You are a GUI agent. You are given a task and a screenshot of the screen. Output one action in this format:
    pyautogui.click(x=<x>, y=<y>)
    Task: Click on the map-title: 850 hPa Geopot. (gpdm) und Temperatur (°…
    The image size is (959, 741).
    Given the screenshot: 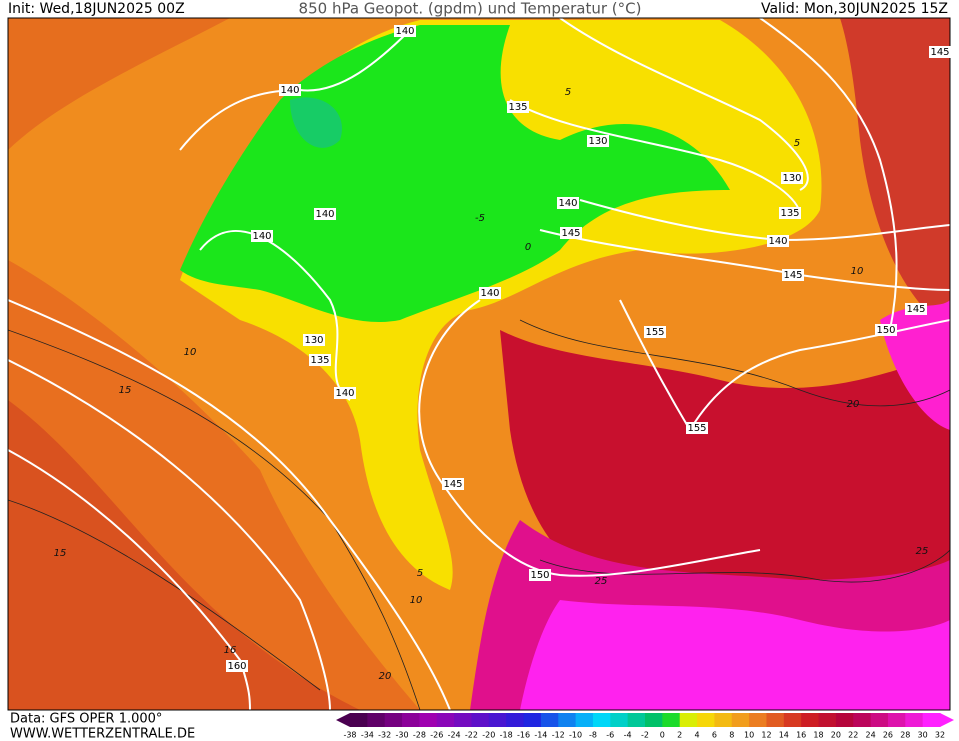 What is the action you would take?
    pyautogui.click(x=470, y=9)
    